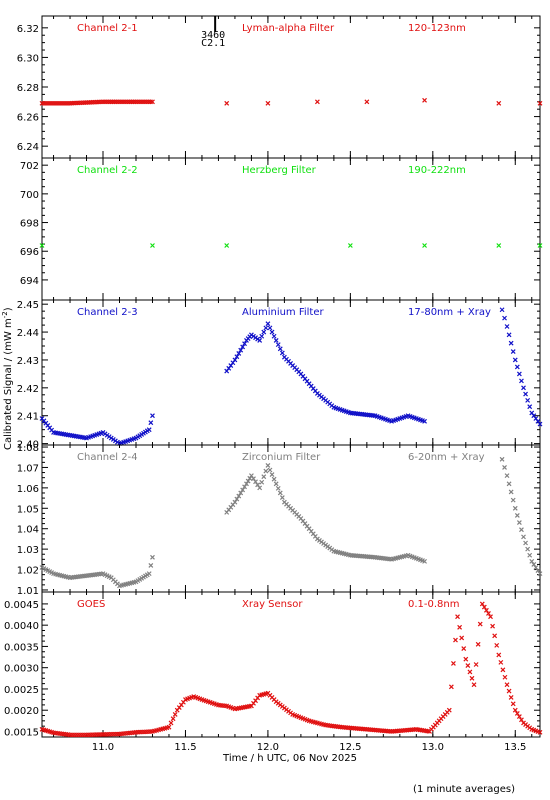 Image resolution: width=550 pixels, height=800 pixels. Describe the element at coordinates (29, 281) in the screenshot. I see `y-tick-label: 694` at that location.